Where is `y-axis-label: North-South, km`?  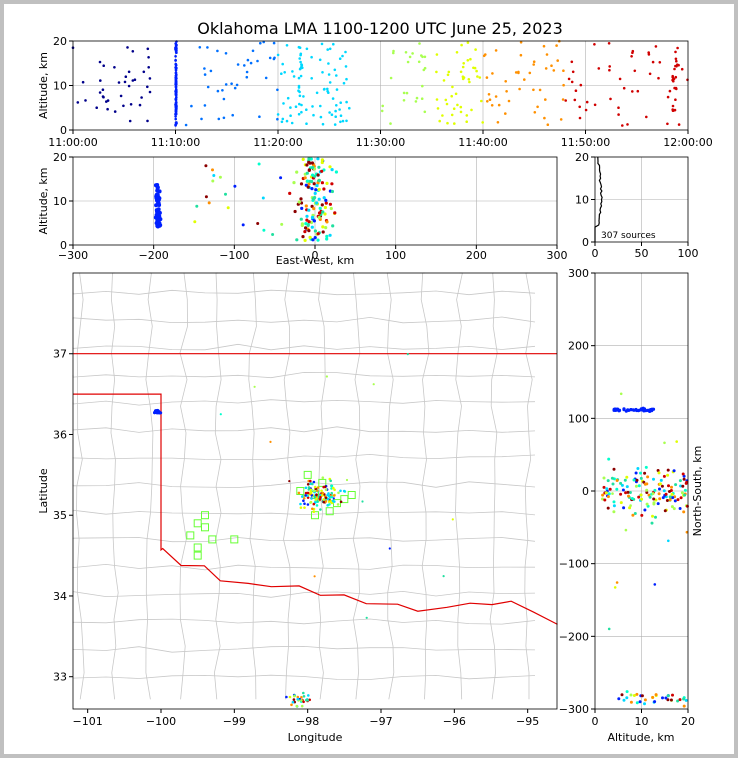
y-axis-label: North-South, km is located at coordinates (697, 491).